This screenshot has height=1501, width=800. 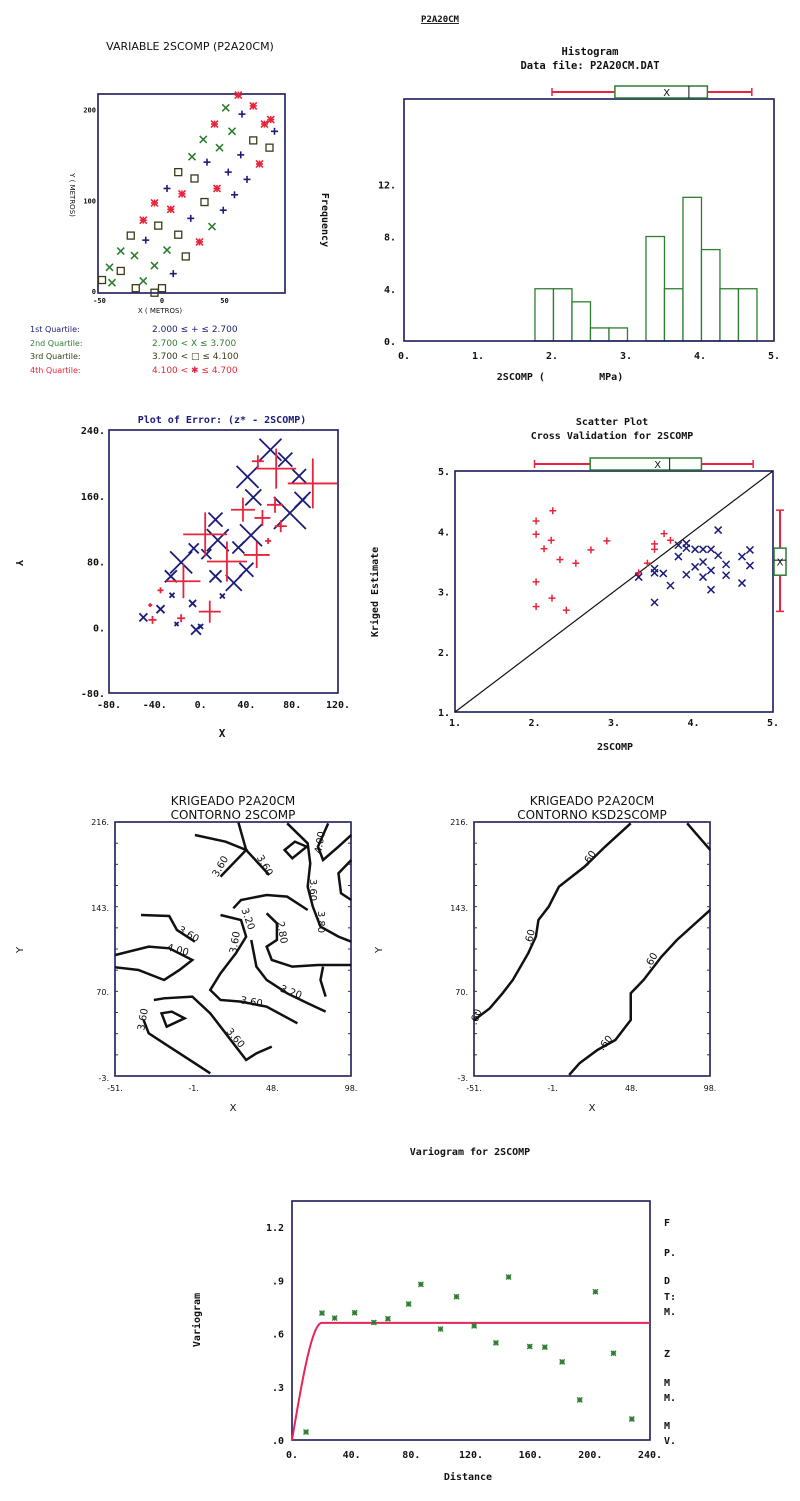 I want to click on x-tick-label: 4., so click(x=700, y=356).